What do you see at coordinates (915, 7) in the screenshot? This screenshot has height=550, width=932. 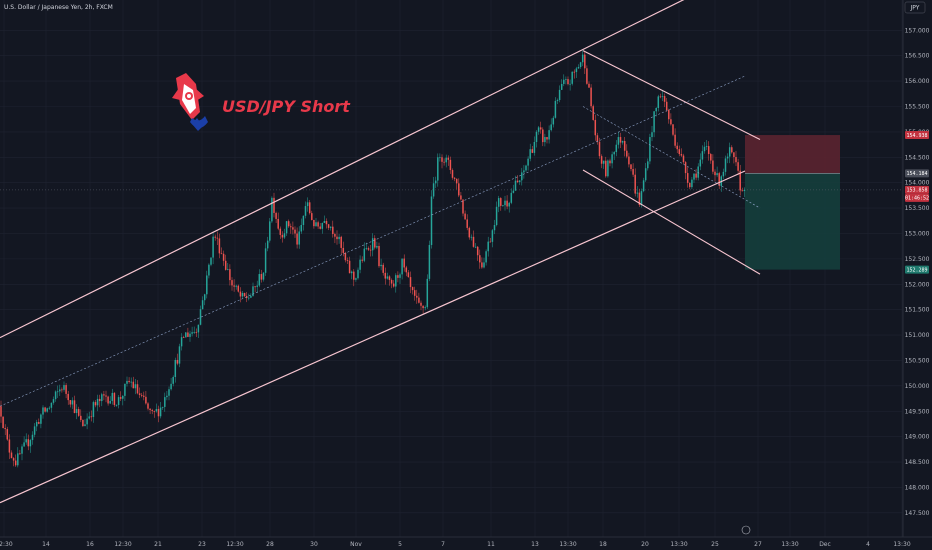 I see `currency-button: JPY` at bounding box center [915, 7].